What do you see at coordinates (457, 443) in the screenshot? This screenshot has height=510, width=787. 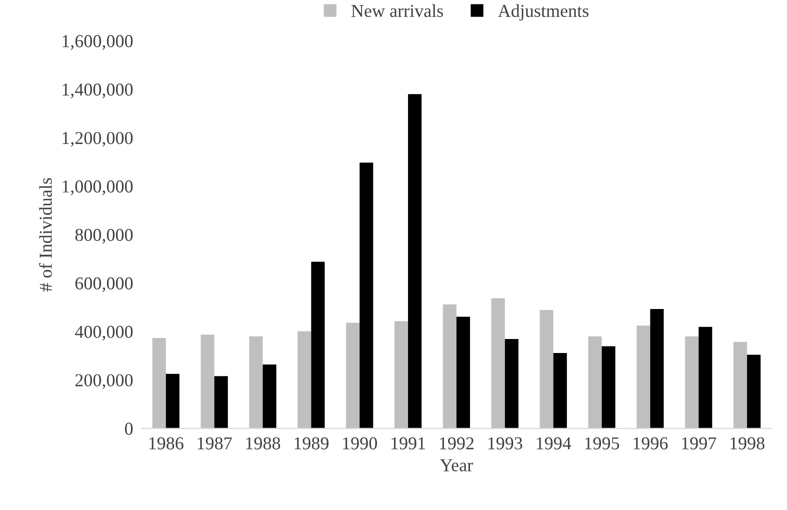 I see `x-tick-label: 1992` at bounding box center [457, 443].